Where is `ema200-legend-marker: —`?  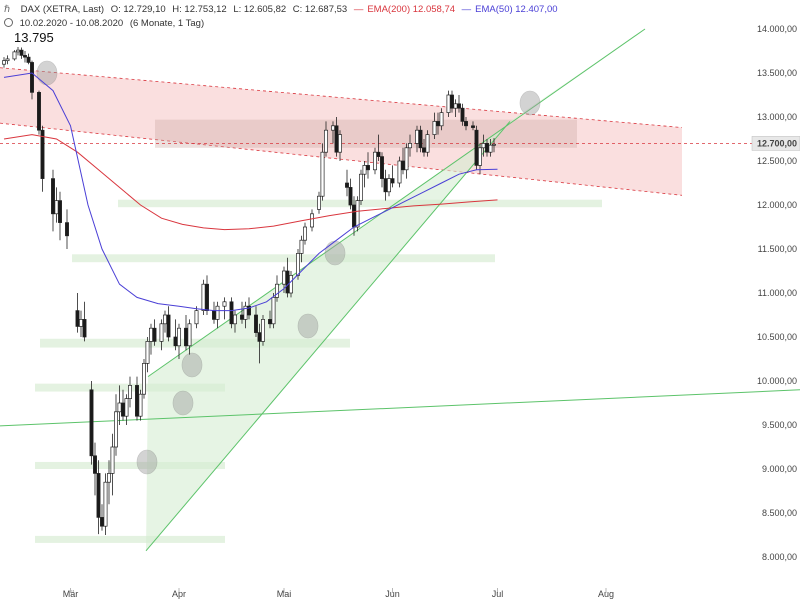 ema200-legend-marker: — is located at coordinates (358, 9).